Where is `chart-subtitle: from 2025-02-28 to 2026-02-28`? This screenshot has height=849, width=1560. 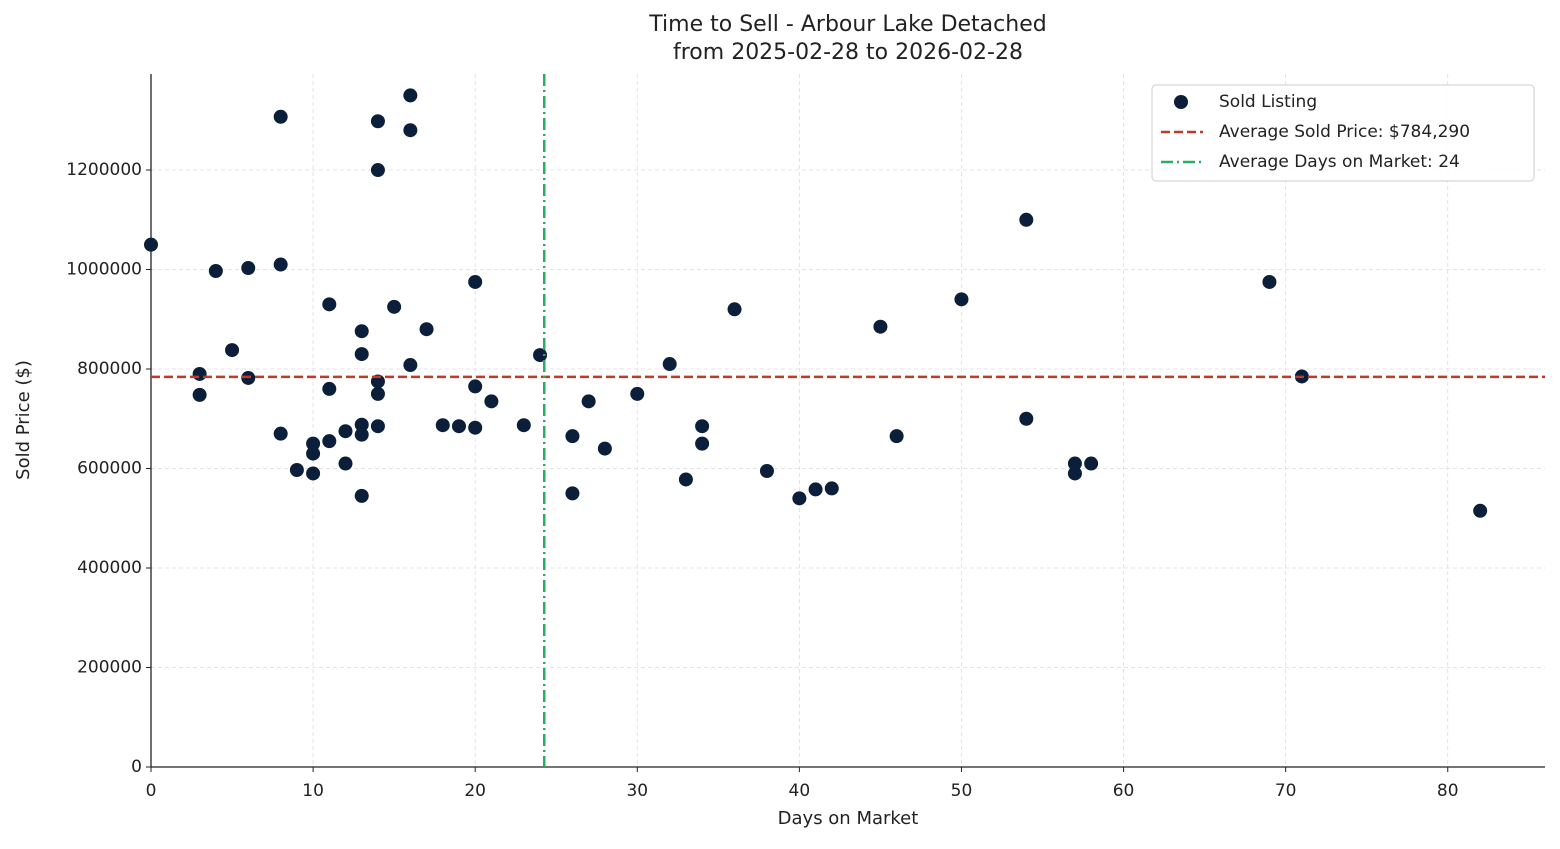
chart-subtitle: from 2025-02-28 to 2026-02-28 is located at coordinates (848, 52).